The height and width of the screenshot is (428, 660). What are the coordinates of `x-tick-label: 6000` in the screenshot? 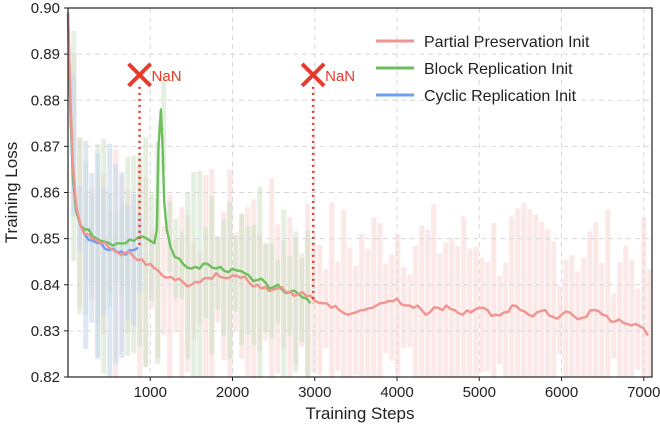 It's located at (561, 392).